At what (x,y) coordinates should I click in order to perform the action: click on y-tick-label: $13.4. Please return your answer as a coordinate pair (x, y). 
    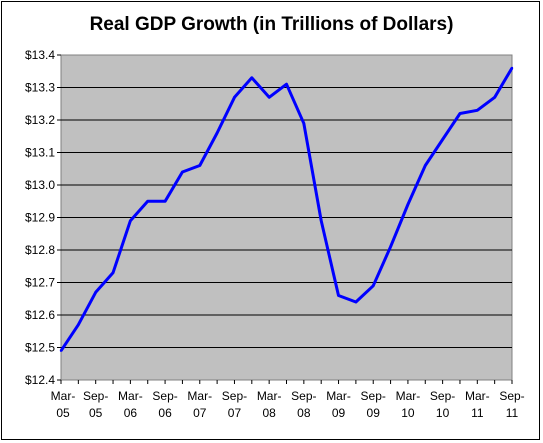
    Looking at the image, I should click on (40, 55).